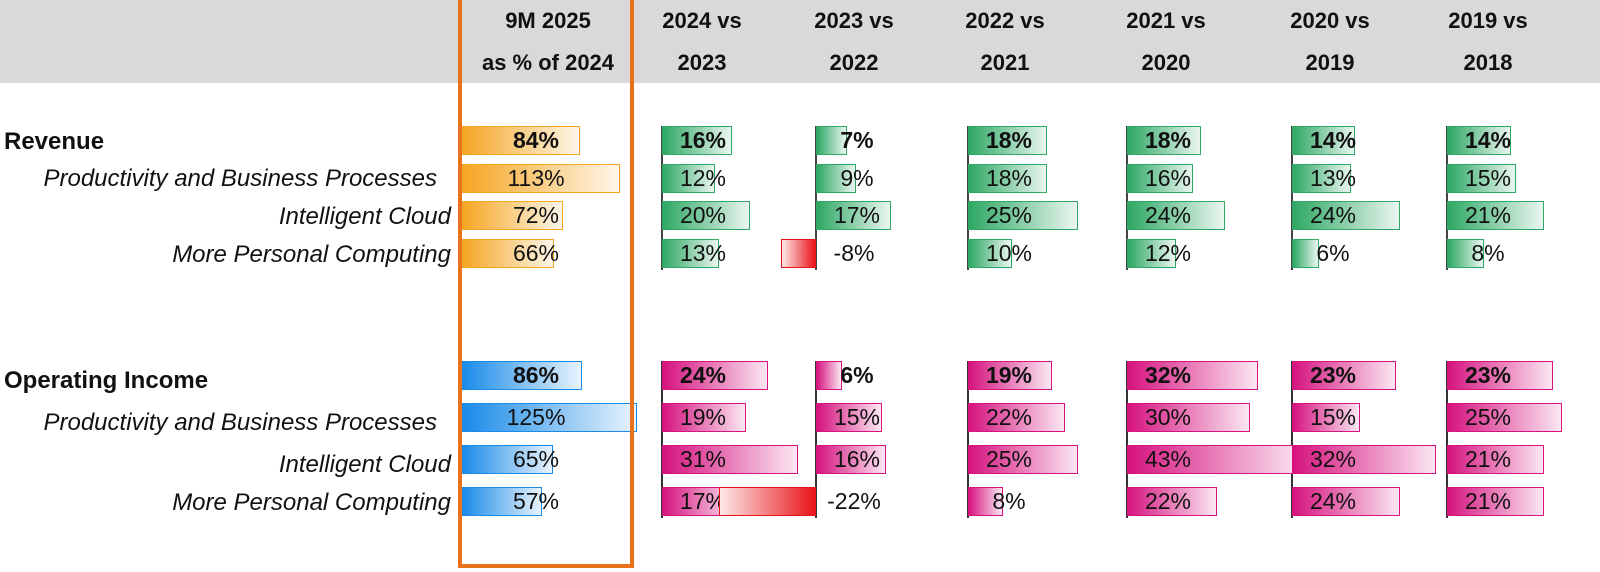 This screenshot has width=1600, height=572. What do you see at coordinates (536, 417) in the screenshot?
I see `value-label: 125%` at bounding box center [536, 417].